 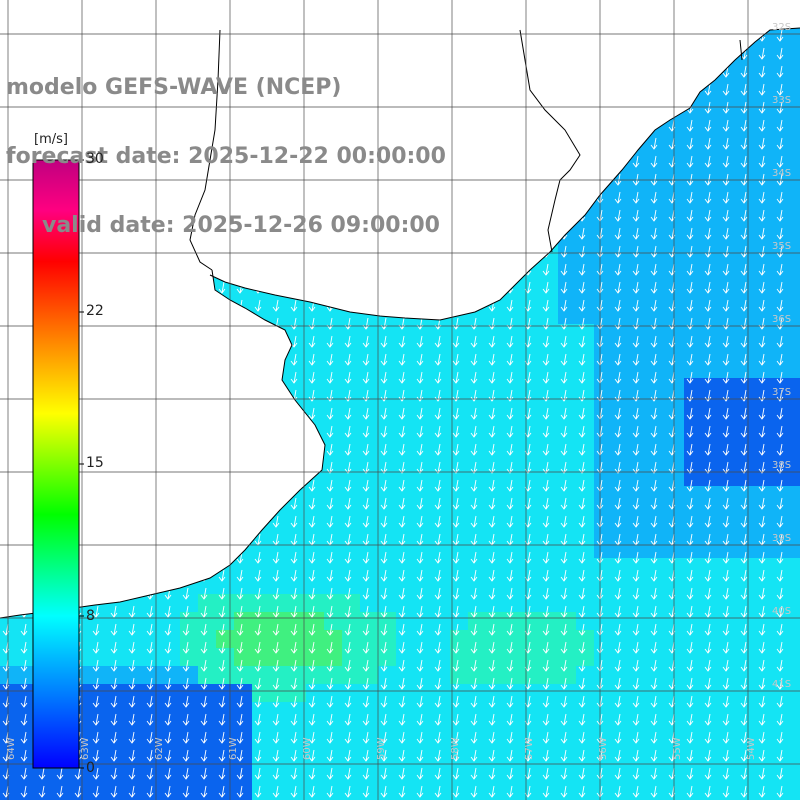 I want to click on lon-label: 63W, so click(x=85, y=748).